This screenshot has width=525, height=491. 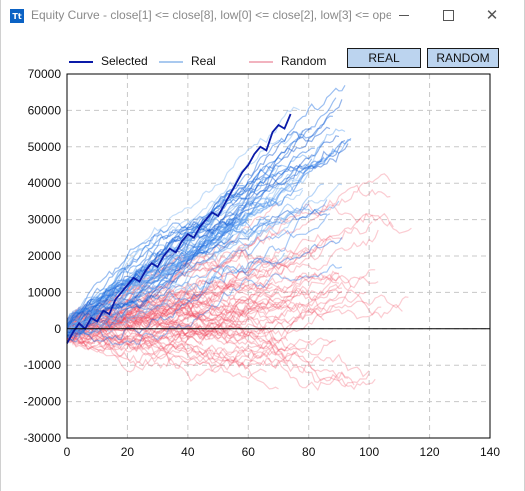 I want to click on x-tick-label: 120, so click(x=430, y=452).